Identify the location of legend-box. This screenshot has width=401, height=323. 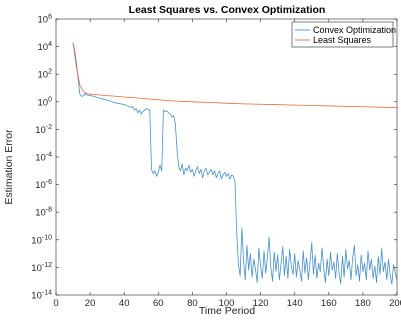
(342, 34).